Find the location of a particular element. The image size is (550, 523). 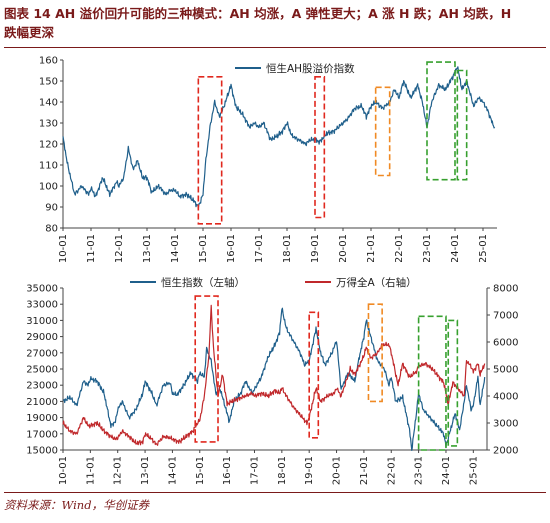

y-tick-label: 140 is located at coordinates (48, 103).